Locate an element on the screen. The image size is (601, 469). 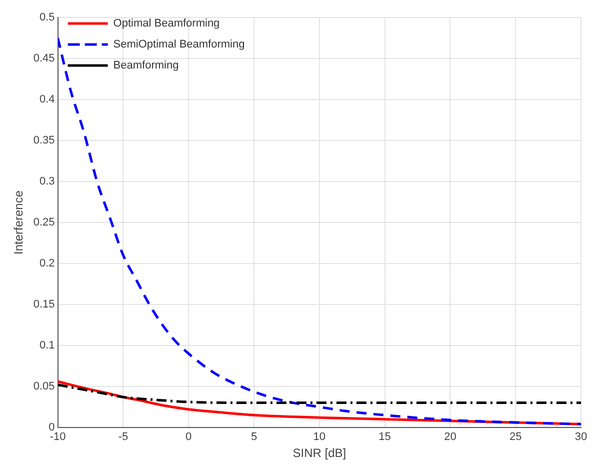
y-tick-label: 0.5 is located at coordinates (47, 18).